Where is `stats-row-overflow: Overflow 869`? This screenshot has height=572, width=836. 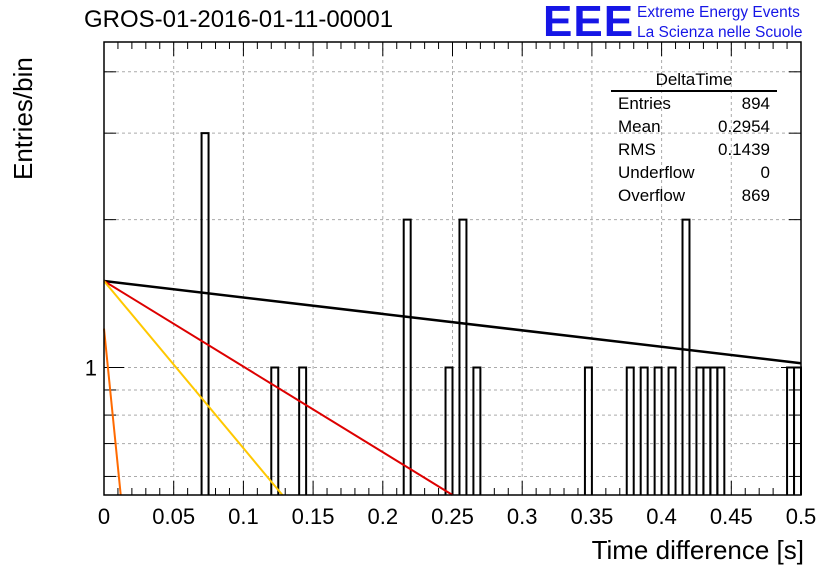
stats-row-overflow: Overflow 869 is located at coordinates (694, 195).